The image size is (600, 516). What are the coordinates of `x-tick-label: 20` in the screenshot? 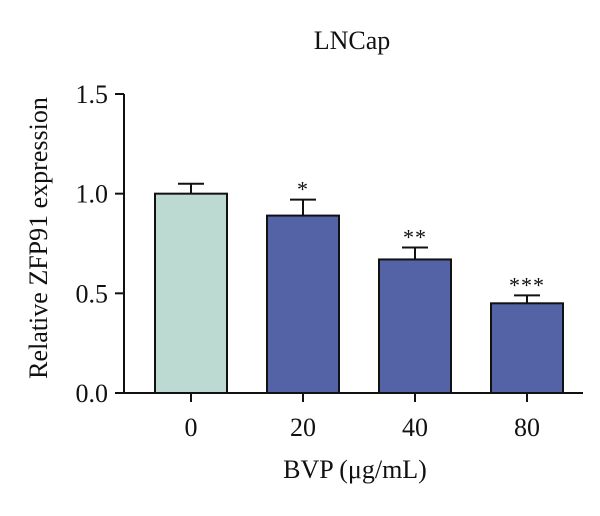 It's located at (303, 427).